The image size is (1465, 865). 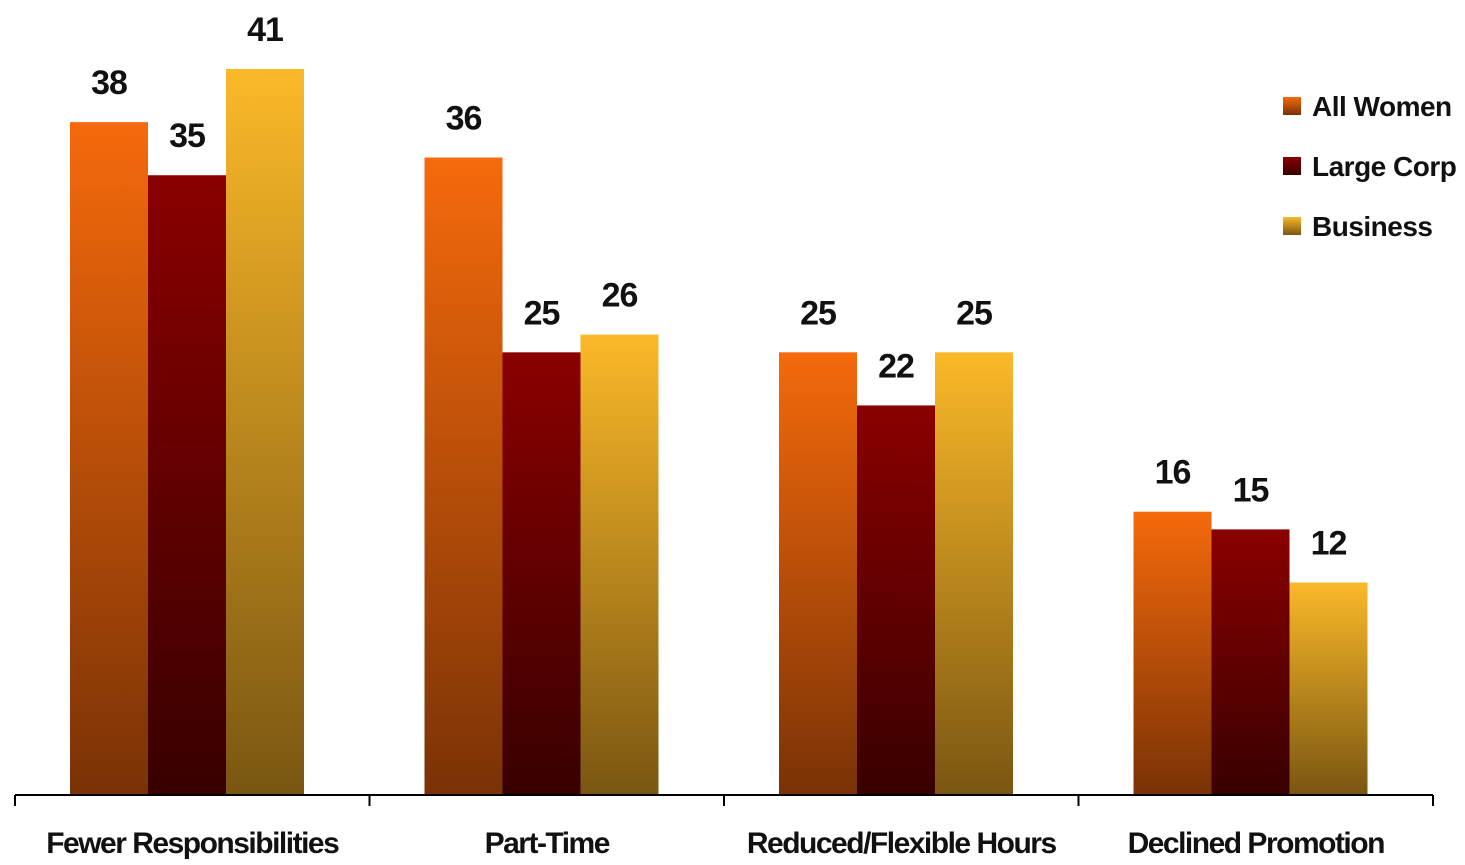 What do you see at coordinates (1292, 226) in the screenshot?
I see `legend-swatch-business` at bounding box center [1292, 226].